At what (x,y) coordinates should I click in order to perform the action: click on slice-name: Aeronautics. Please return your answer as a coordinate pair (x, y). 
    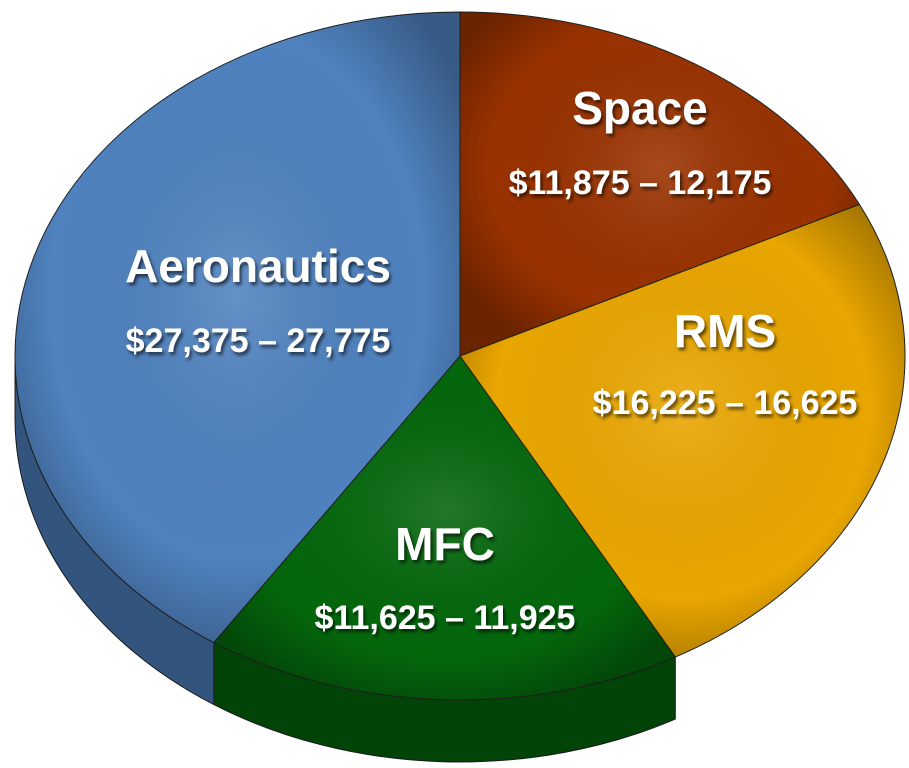
    Looking at the image, I should click on (258, 266).